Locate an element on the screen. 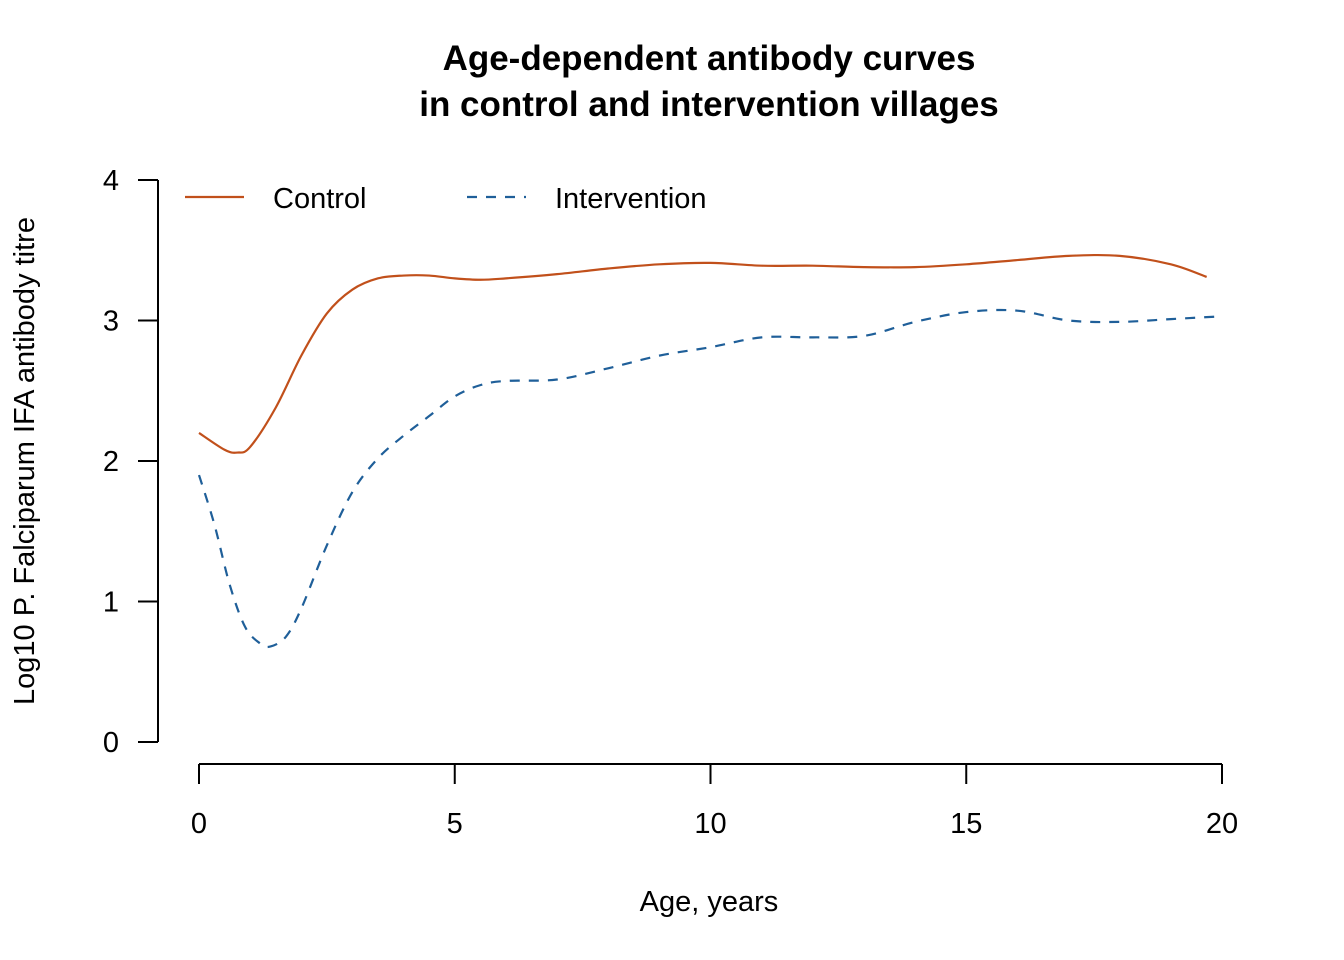 Image resolution: width=1344 pixels, height=960 pixels. x-tick-label: 10 is located at coordinates (710, 824).